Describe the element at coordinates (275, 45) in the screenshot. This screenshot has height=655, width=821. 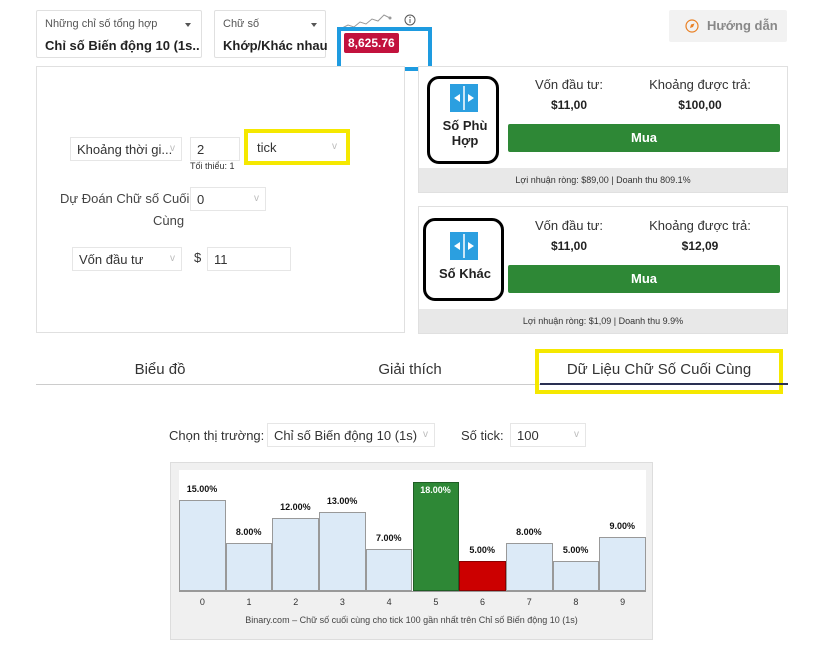
I see `contract-type-value: Khớp/Khác nhau` at that location.